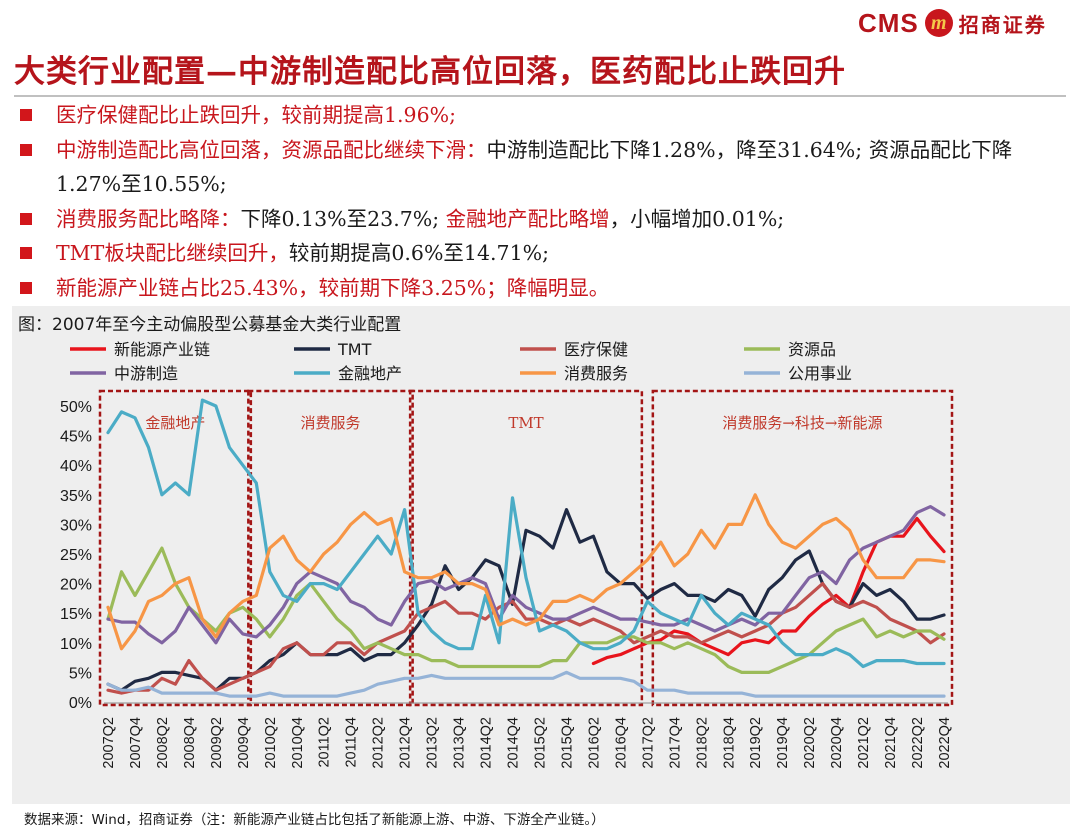 The height and width of the screenshot is (833, 1080). Describe the element at coordinates (802, 423) in the screenshot. I see `annotation-label: 消费服务→科技→新能源` at that location.